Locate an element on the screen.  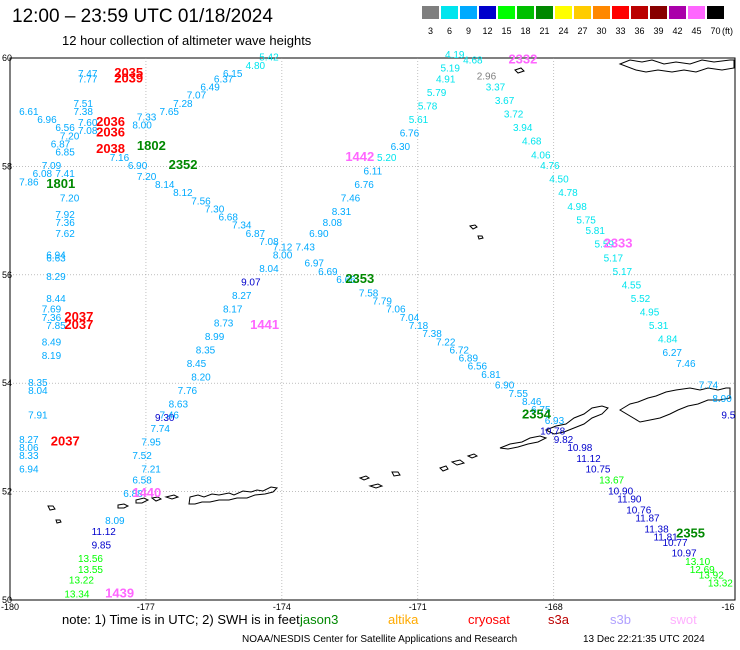
wave-height-label: 7.65 is located at coordinates (170, 112).